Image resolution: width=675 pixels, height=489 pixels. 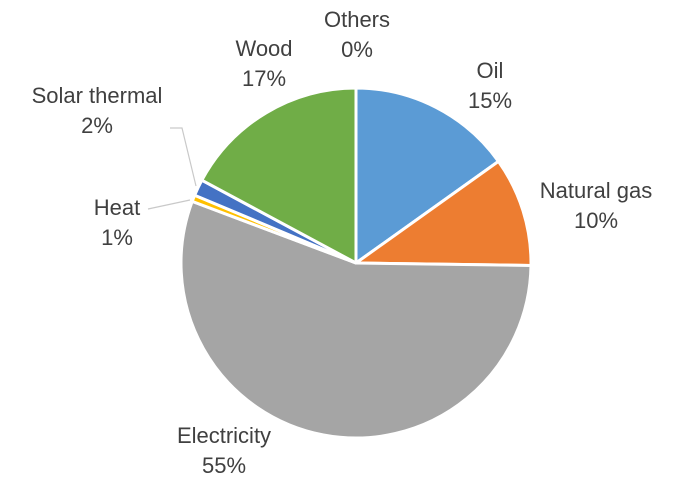 What do you see at coordinates (224, 465) in the screenshot?
I see `slice-value-electricity: 55%` at bounding box center [224, 465].